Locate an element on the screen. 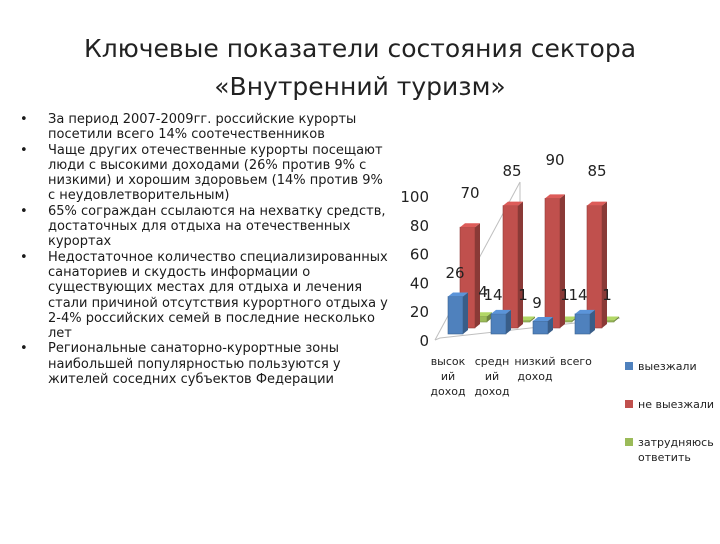 Image resolution: width=720 pixels, height=544 pixels. category-label: низкий is located at coordinates (534, 361).